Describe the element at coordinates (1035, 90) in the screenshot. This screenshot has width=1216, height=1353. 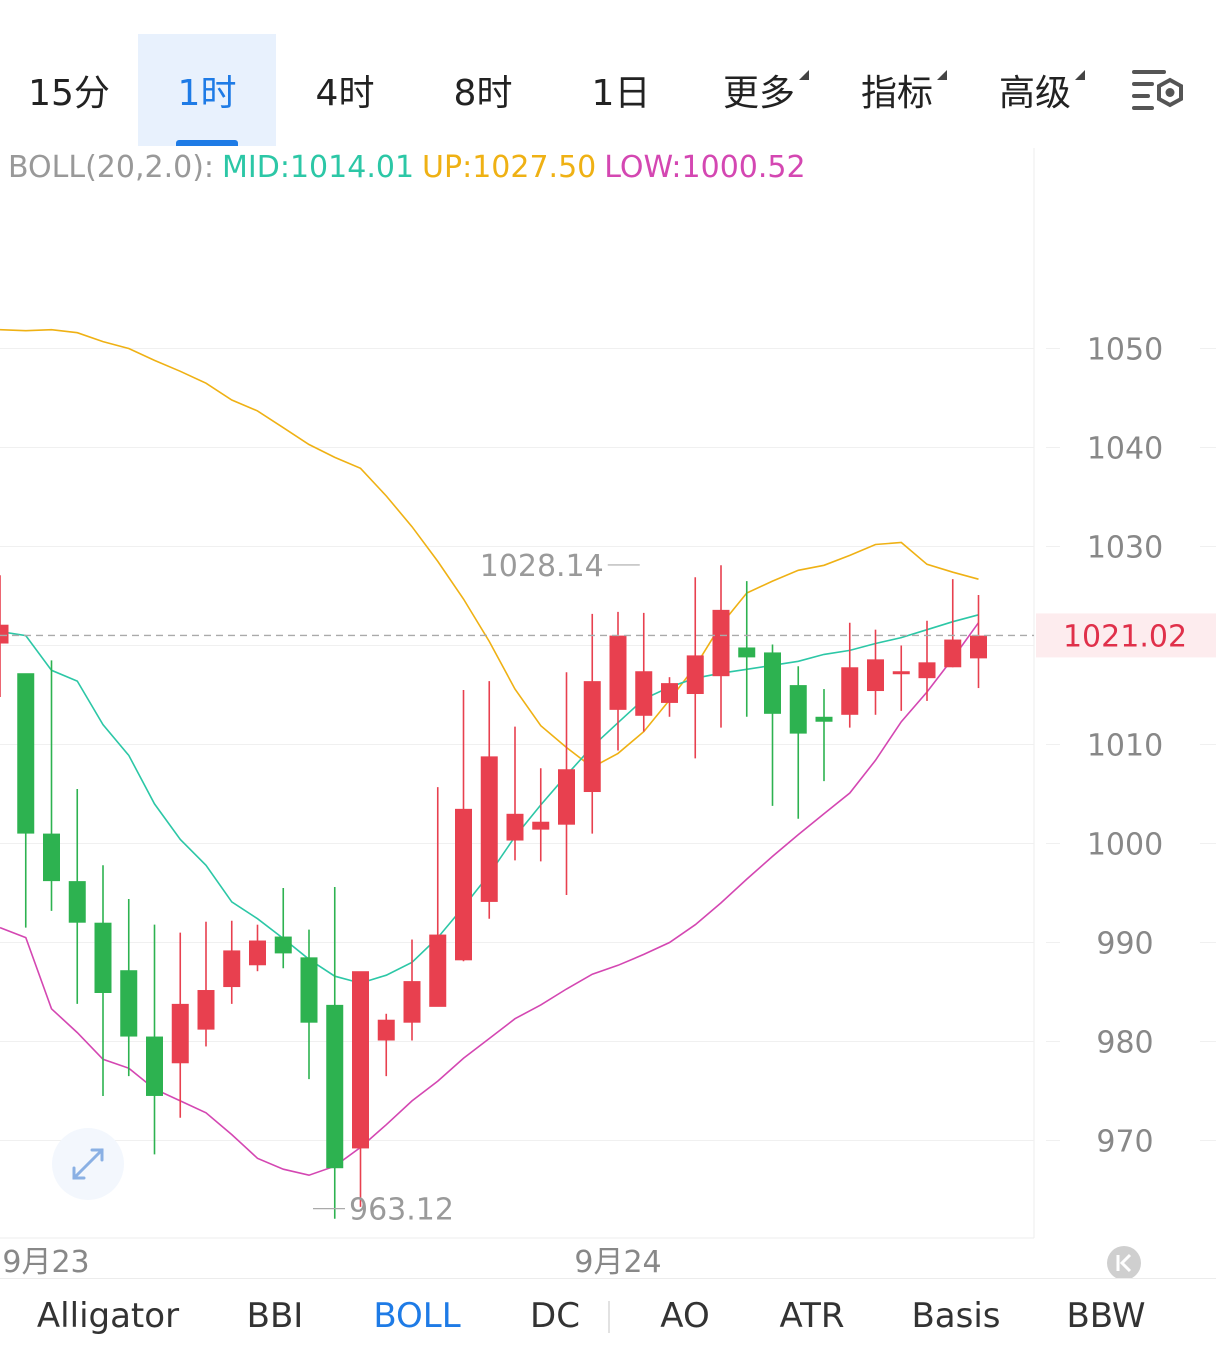
I see `tab-advanced-dropdown: 高级` at that location.